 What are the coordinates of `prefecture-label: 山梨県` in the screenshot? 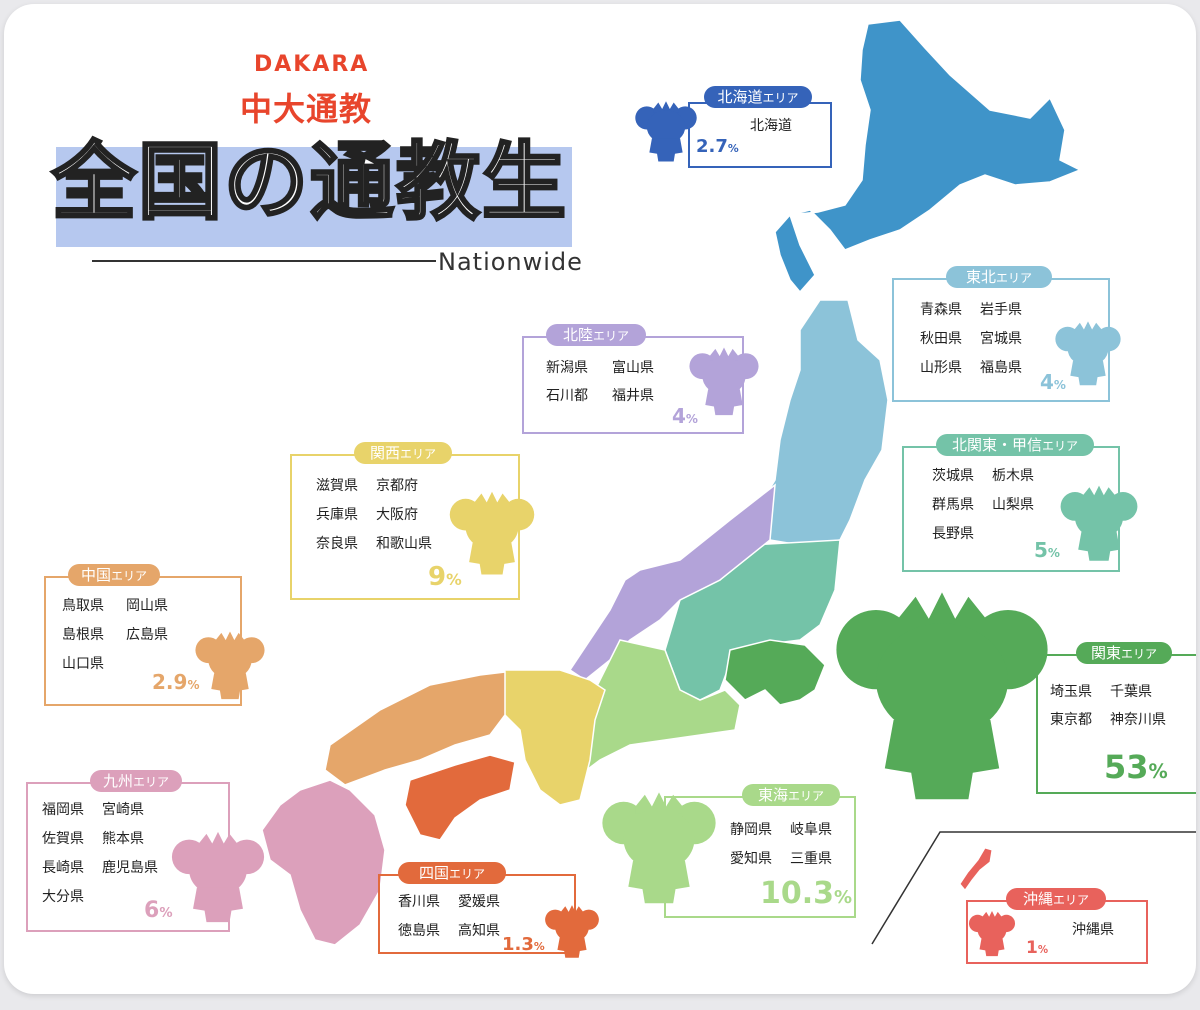 It's located at (1013, 505).